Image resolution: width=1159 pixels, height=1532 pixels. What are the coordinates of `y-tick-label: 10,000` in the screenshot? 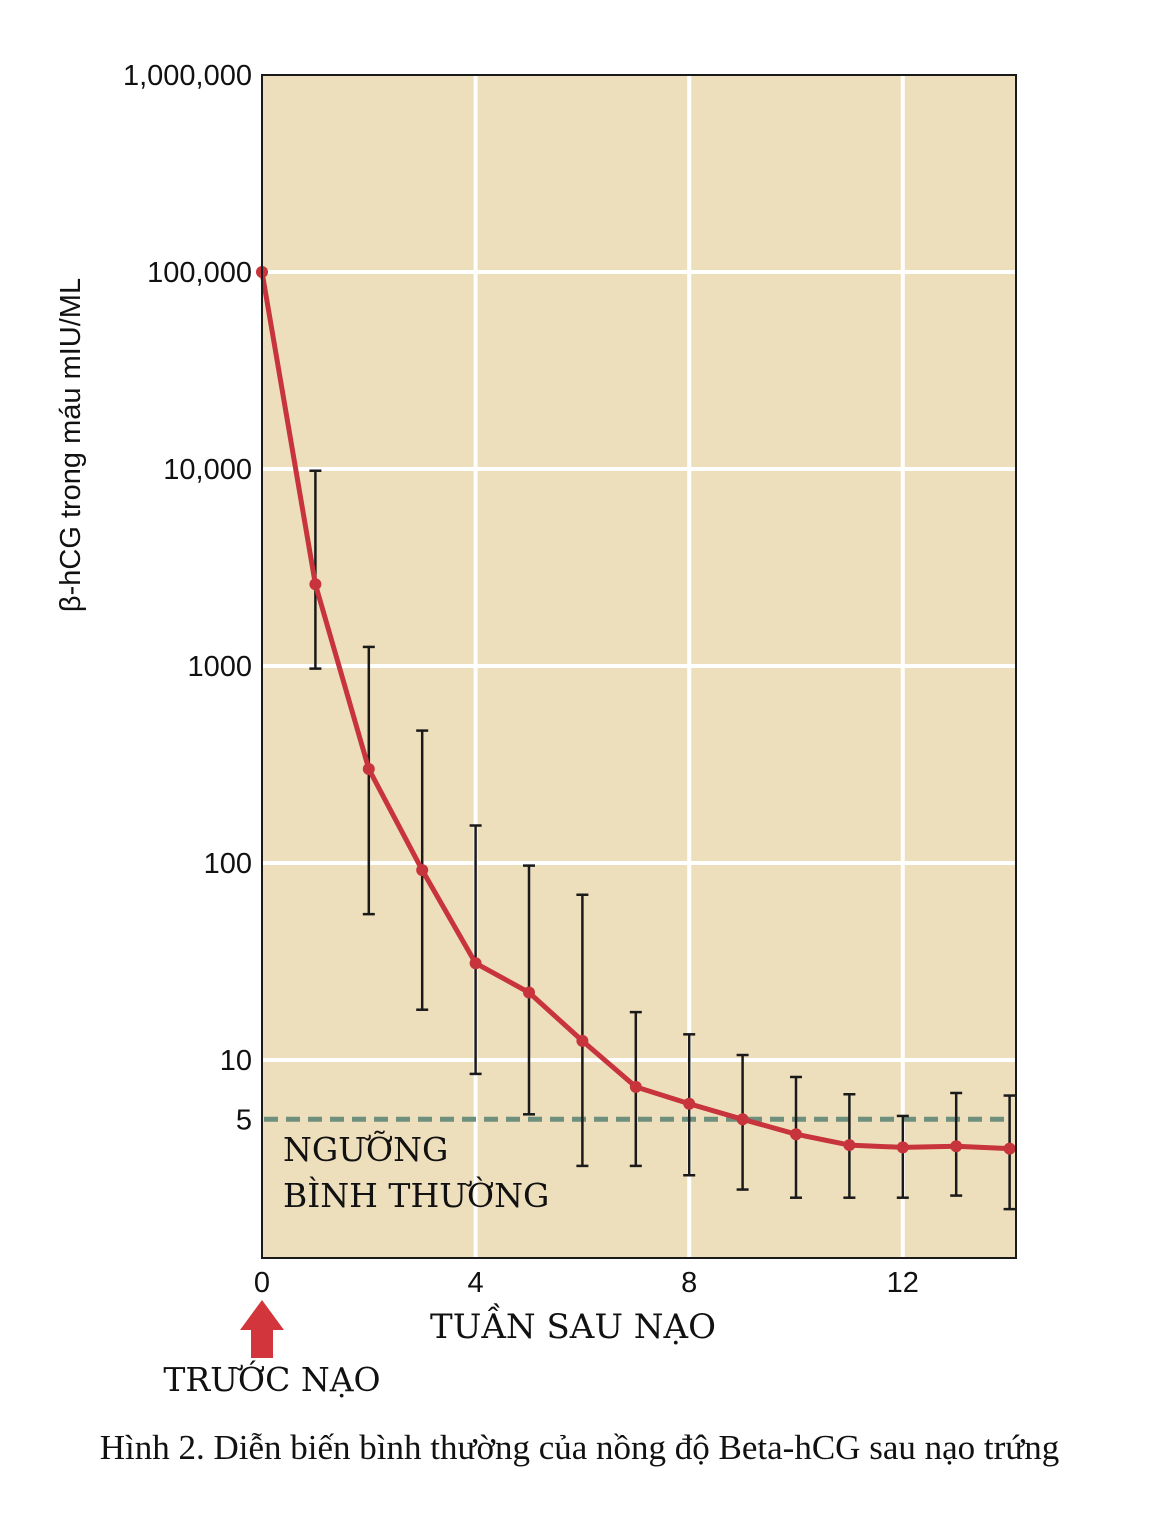 It's located at (207, 470).